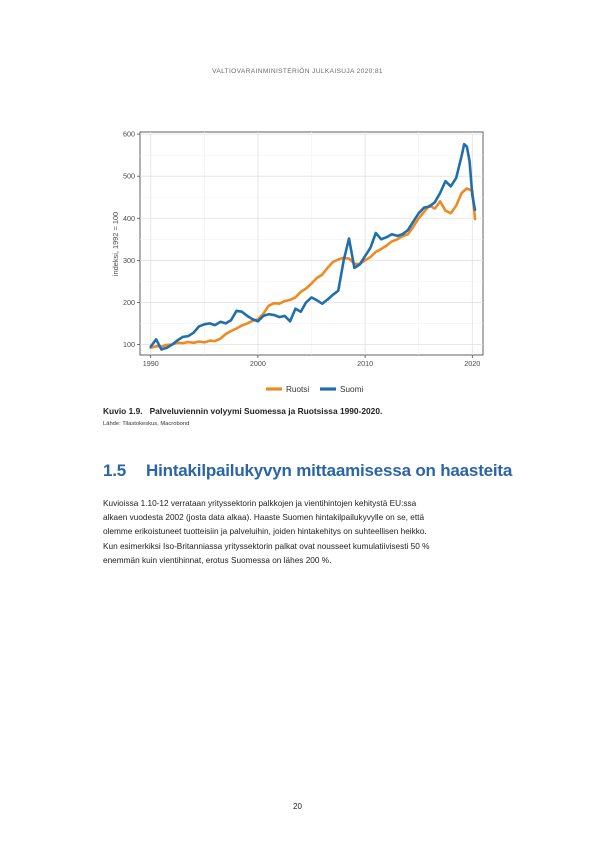  I want to click on section-number: 1.5, so click(115, 470).